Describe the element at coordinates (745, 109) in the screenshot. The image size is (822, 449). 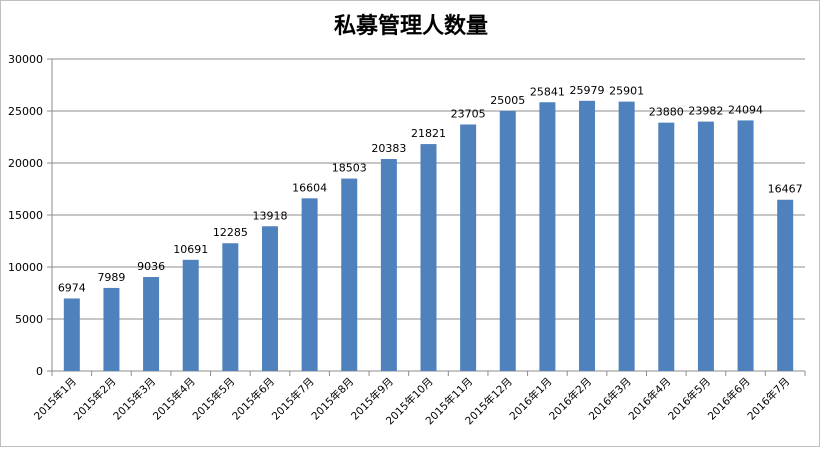
I see `data-label: 24094` at that location.